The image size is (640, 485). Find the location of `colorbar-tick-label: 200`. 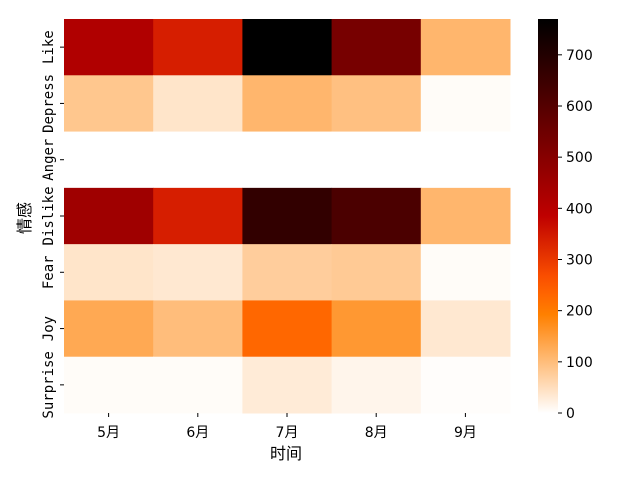

colorbar-tick-label: 200 is located at coordinates (579, 312).